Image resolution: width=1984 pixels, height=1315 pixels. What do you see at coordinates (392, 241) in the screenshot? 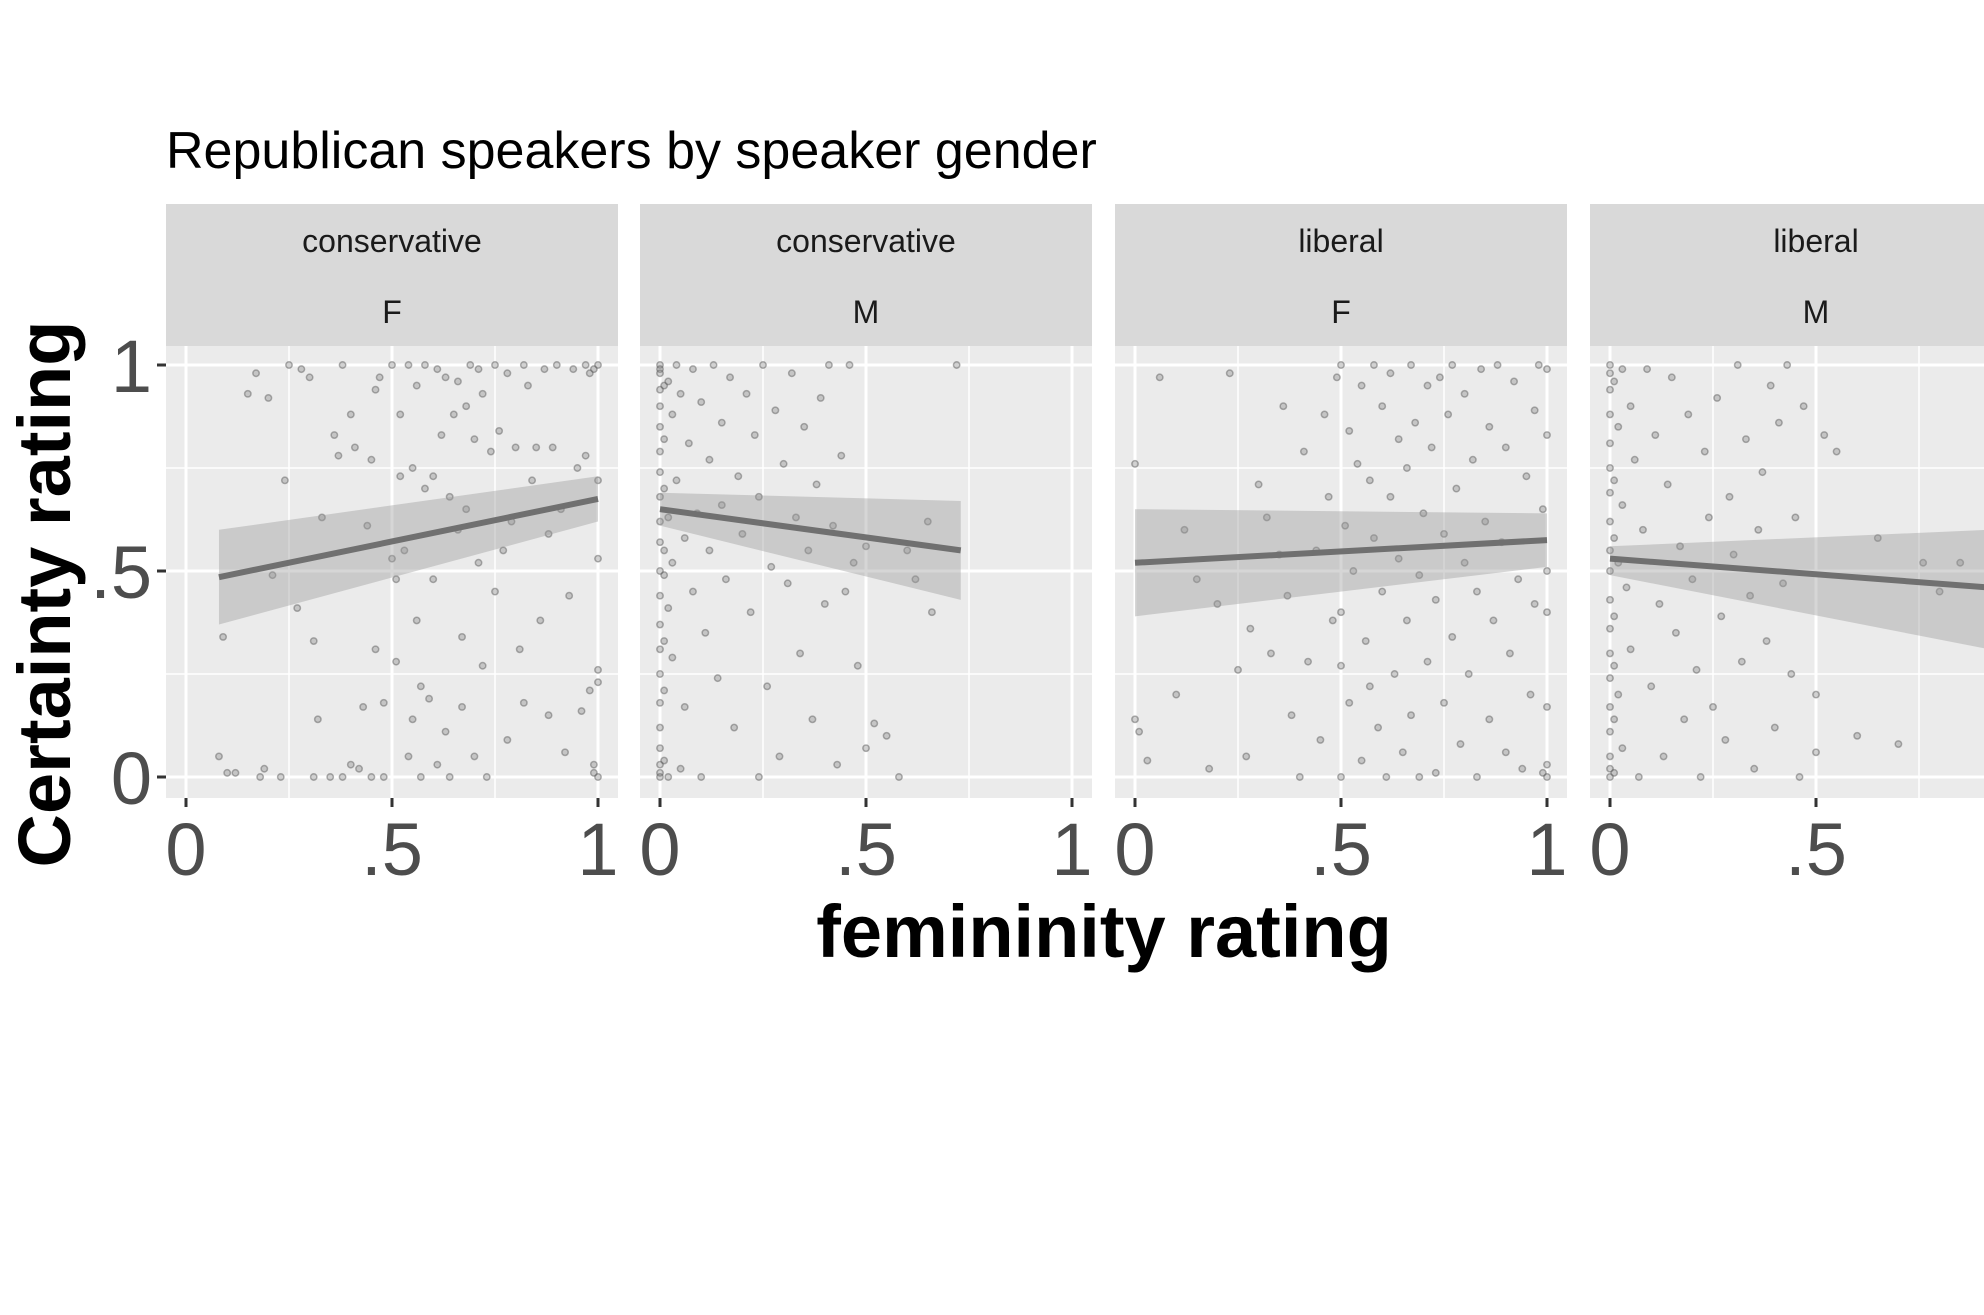
I see `facet-strip-label: conservative` at bounding box center [392, 241].